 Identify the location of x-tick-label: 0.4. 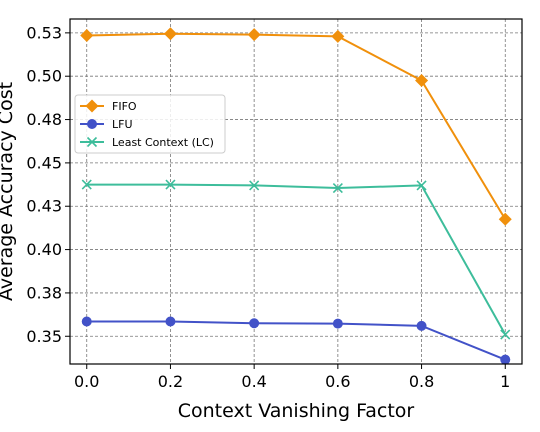
(253, 381).